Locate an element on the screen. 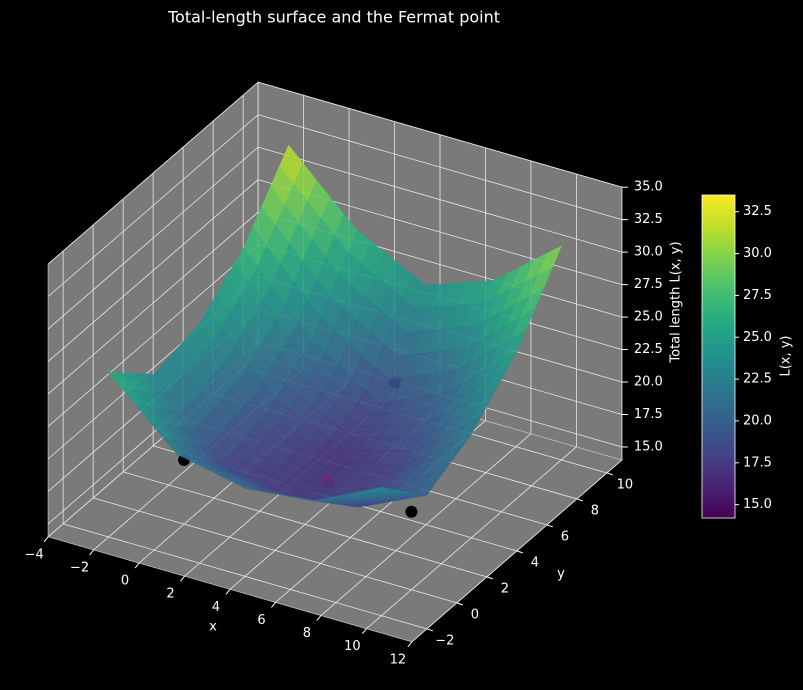  x-tick-label: 0 is located at coordinates (125, 581).